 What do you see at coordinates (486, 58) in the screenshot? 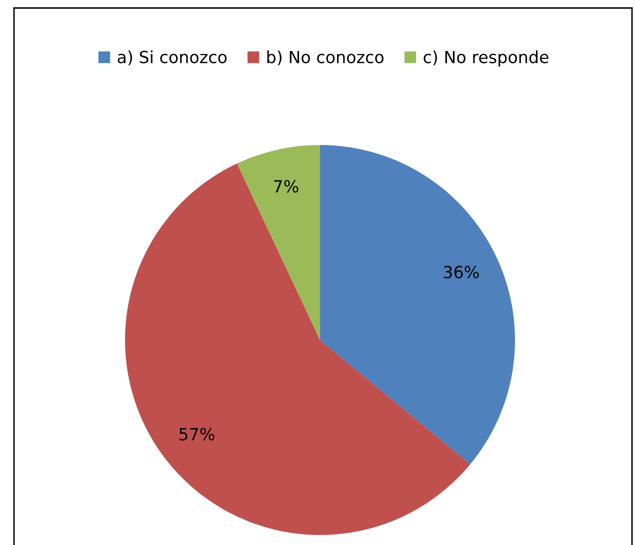
I see `legend-label: c) No responde` at bounding box center [486, 58].